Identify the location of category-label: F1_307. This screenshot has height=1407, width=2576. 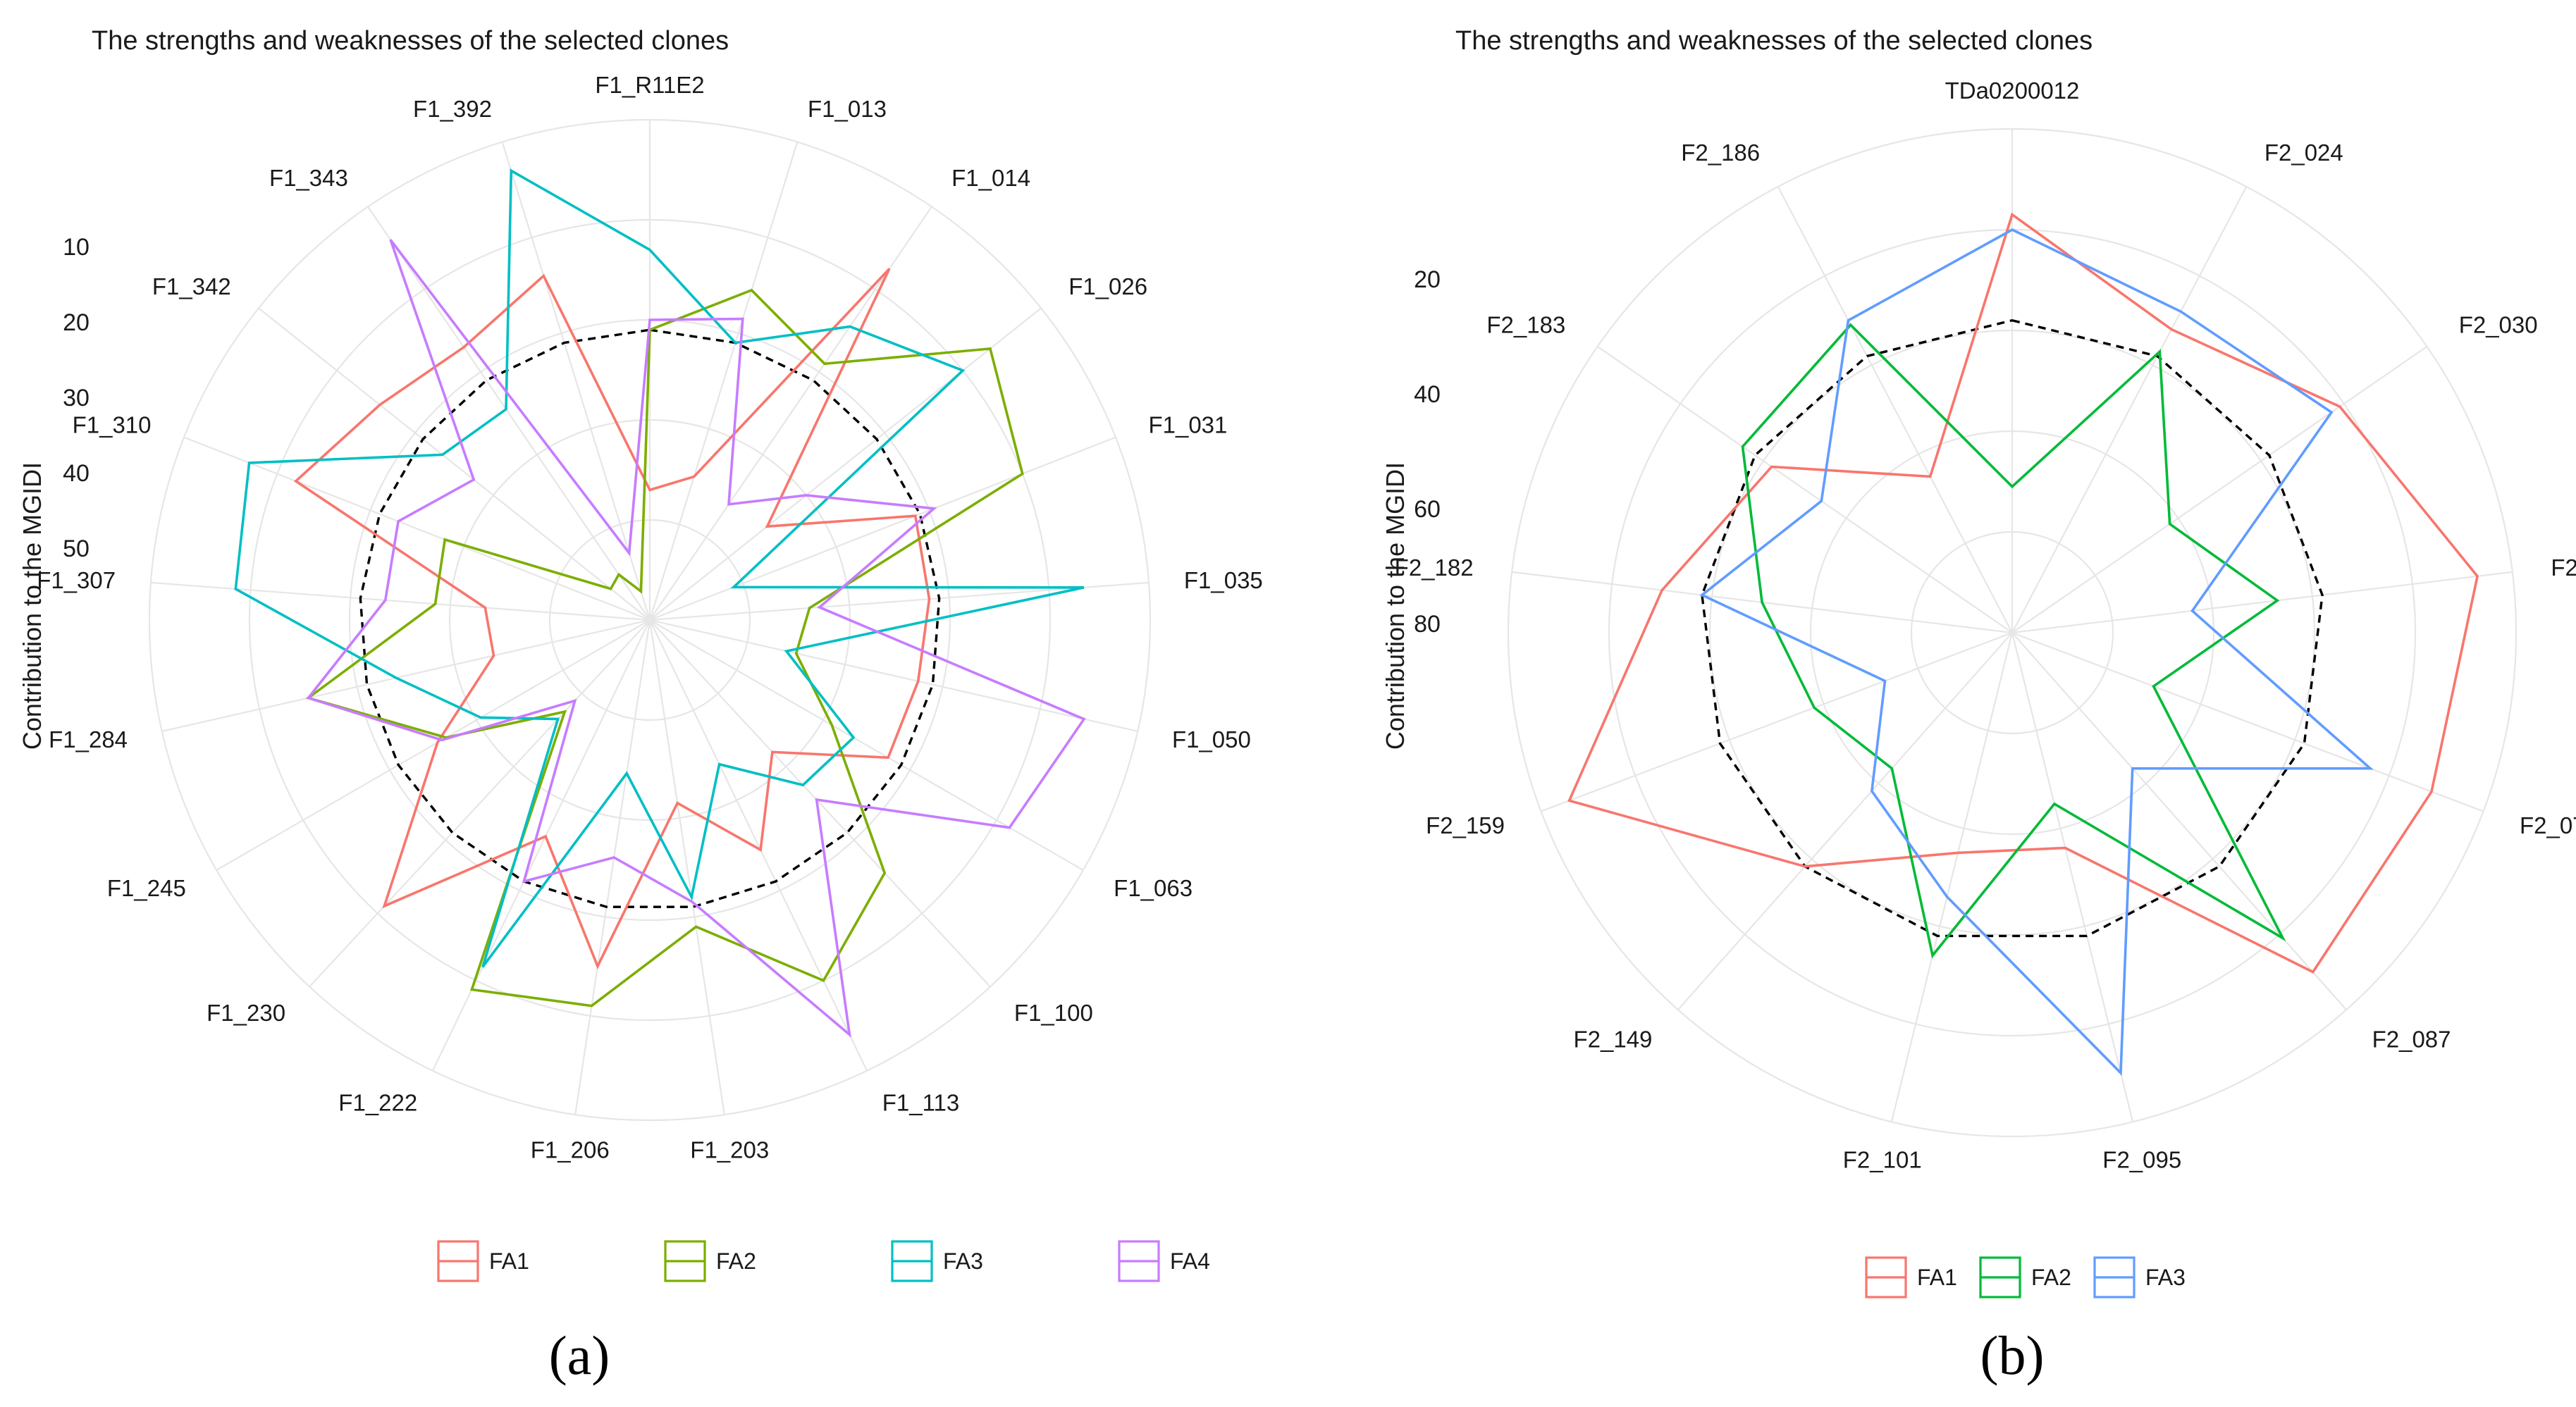
(76, 580).